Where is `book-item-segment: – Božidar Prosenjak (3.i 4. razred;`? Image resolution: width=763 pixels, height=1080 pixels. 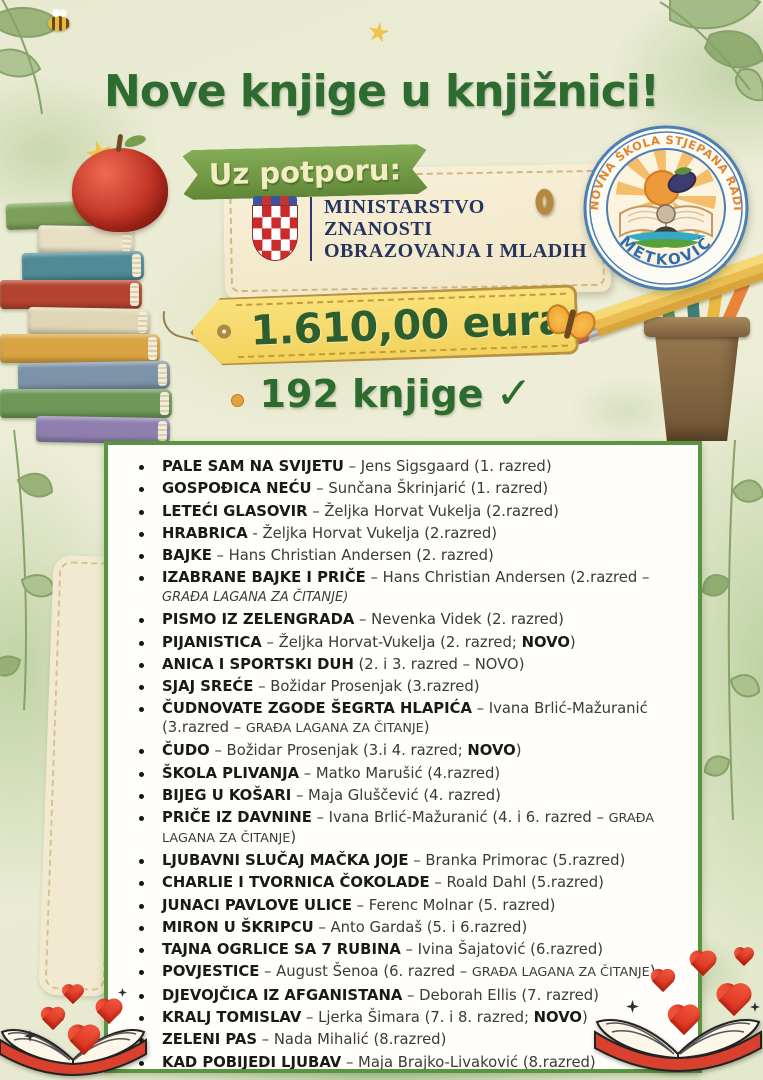
book-item-segment: – Božidar Prosenjak (3.i 4. razred; is located at coordinates (338, 751).